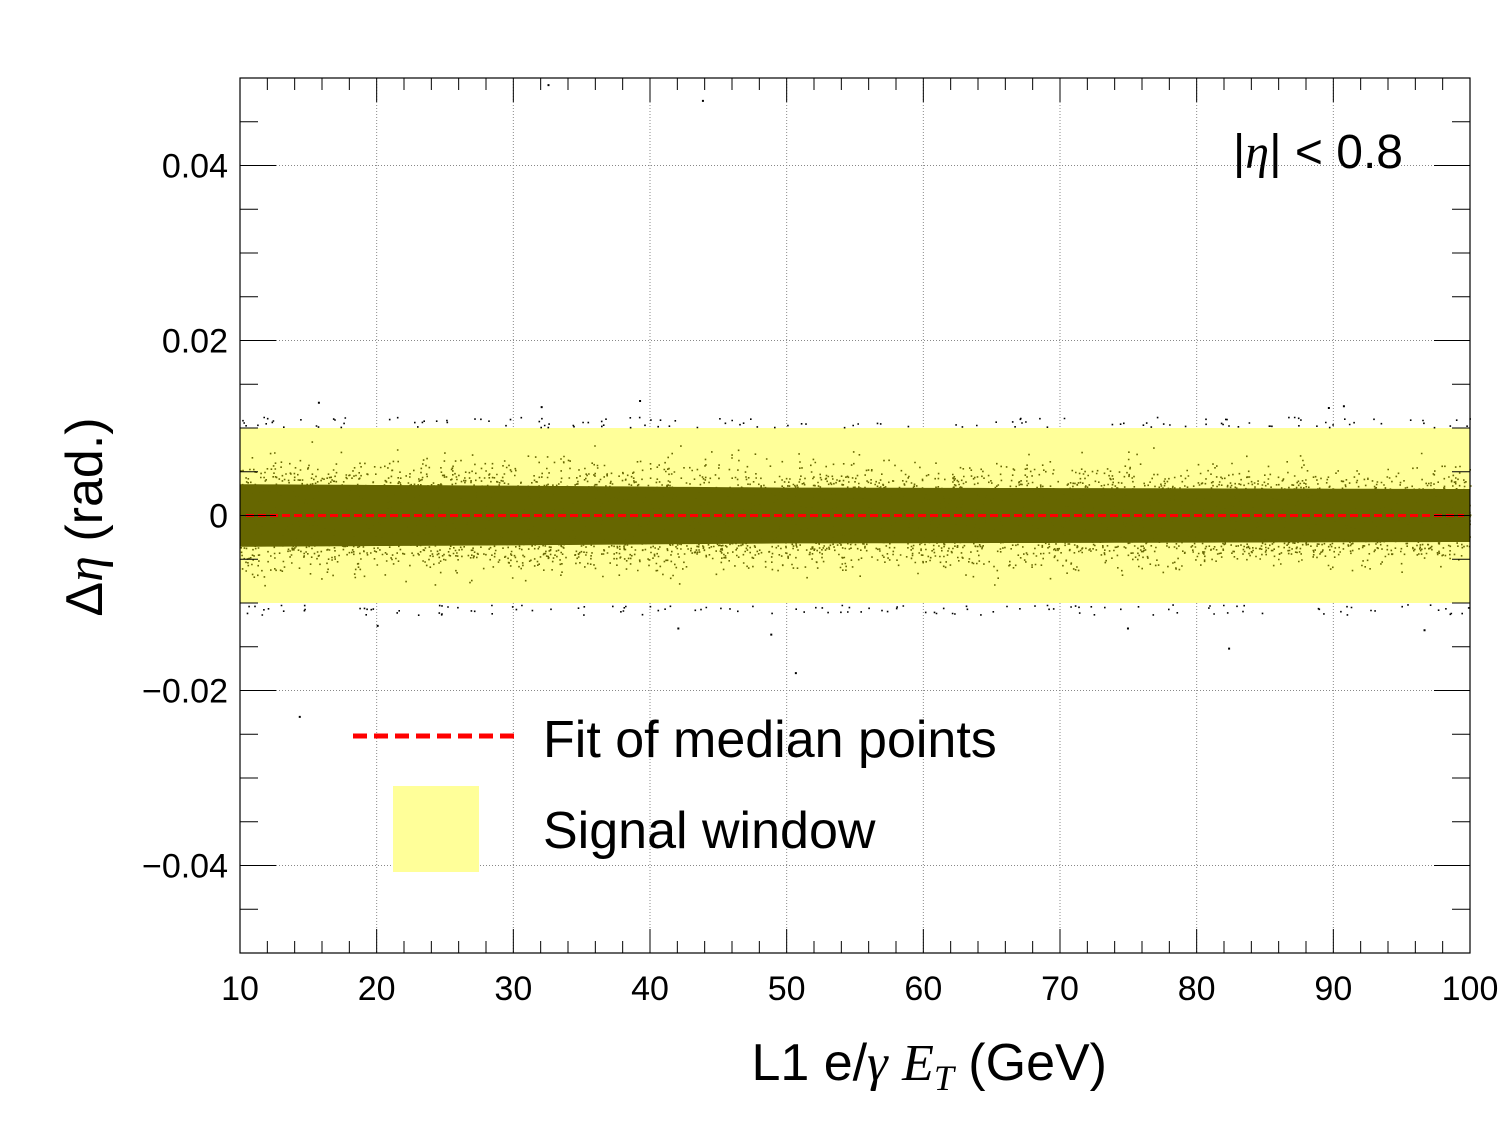 The image size is (1500, 1133). What do you see at coordinates (218, 517) in the screenshot?
I see `y-tick-label: 0` at bounding box center [218, 517].